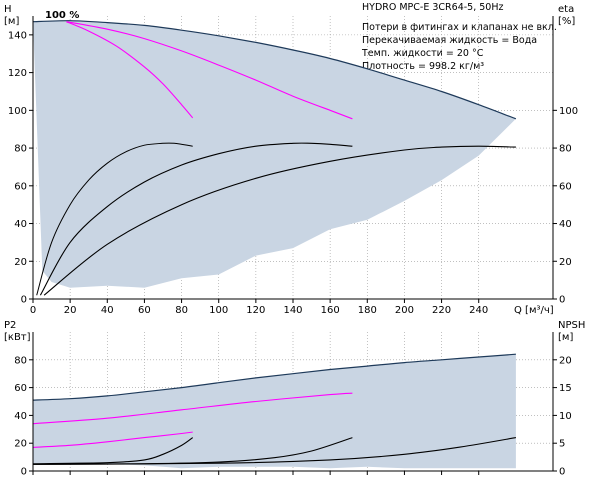 Image resolution: width=592 pixels, height=480 pixels. Describe the element at coordinates (20, 224) in the screenshot. I see `top-left-tick-label: 40` at that location.